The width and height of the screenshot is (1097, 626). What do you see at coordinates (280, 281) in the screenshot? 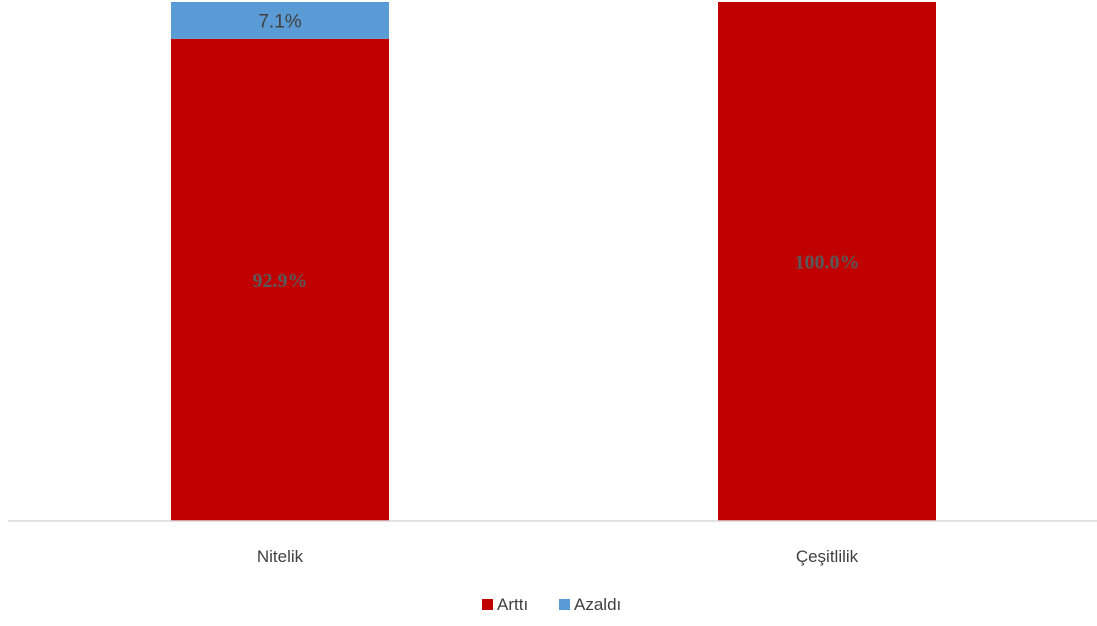
I see `value-label-nitelik-artti: 92.9%` at bounding box center [280, 281].